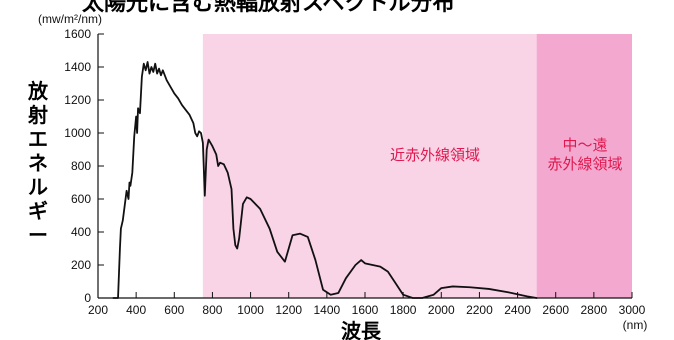  What do you see at coordinates (136, 310) in the screenshot?
I see `x-tick-label: 400` at bounding box center [136, 310].